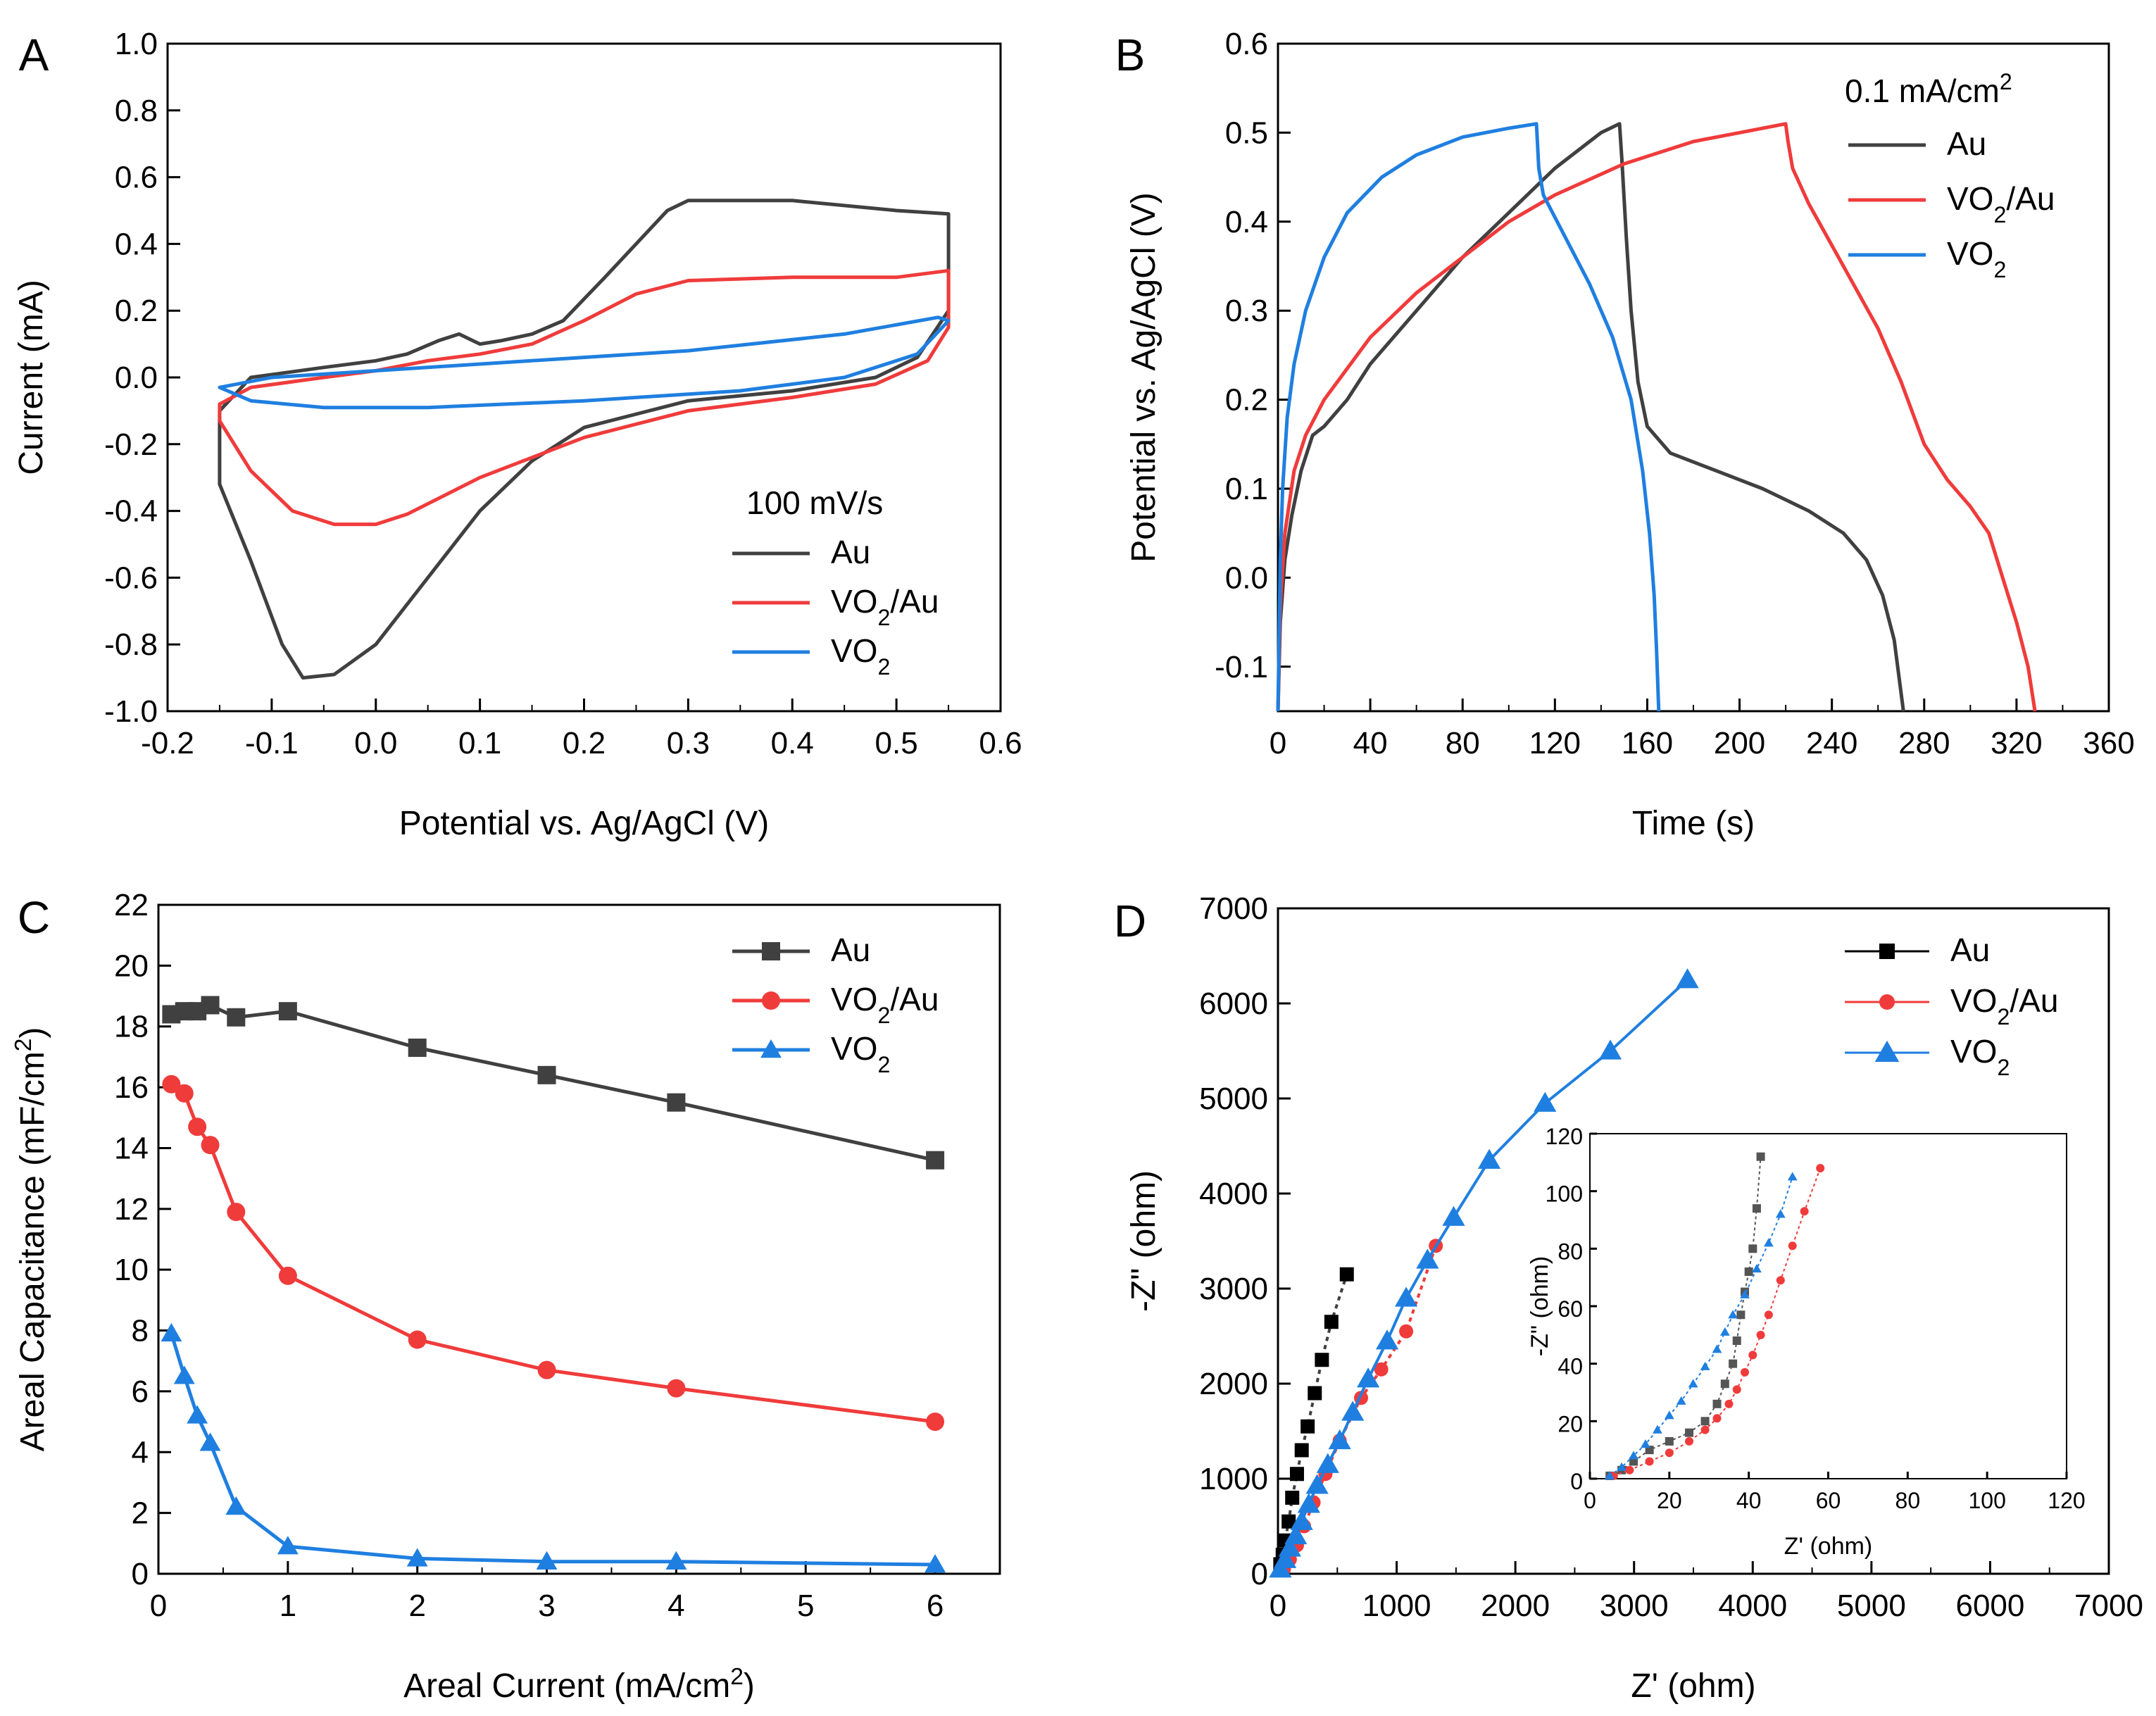  What do you see at coordinates (131, 1209) in the screenshot?
I see `y-tick-label: 12` at bounding box center [131, 1209].